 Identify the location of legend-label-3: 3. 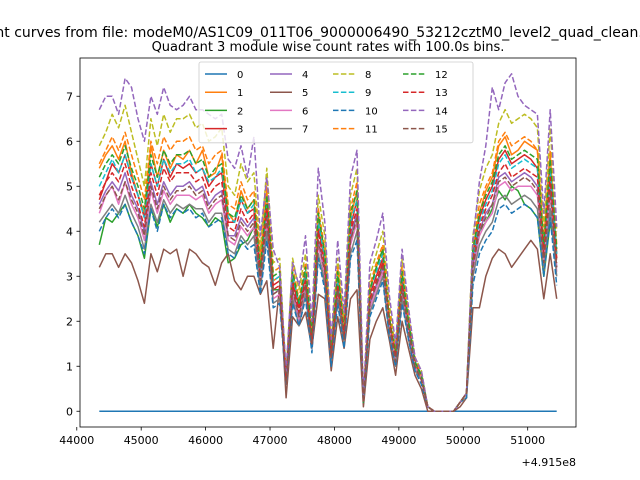
(240, 130).